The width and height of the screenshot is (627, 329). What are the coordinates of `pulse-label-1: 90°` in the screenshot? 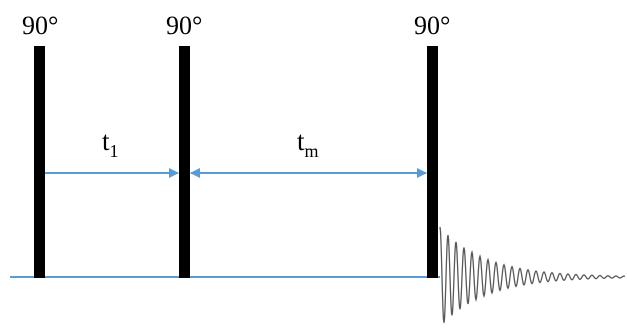 It's located at (40, 25).